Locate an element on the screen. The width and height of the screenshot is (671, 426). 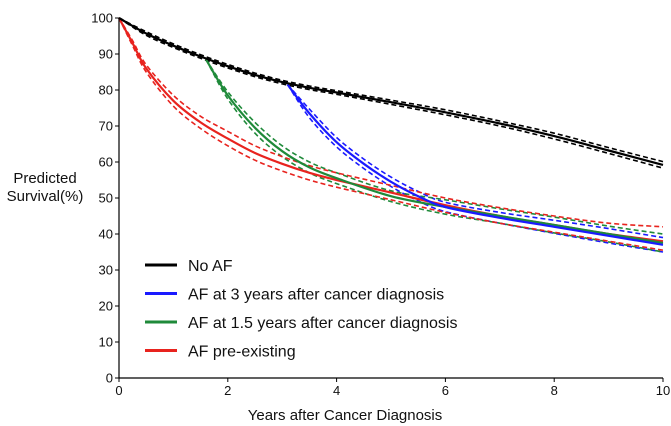
y-tick-label: 100 is located at coordinates (102, 18).